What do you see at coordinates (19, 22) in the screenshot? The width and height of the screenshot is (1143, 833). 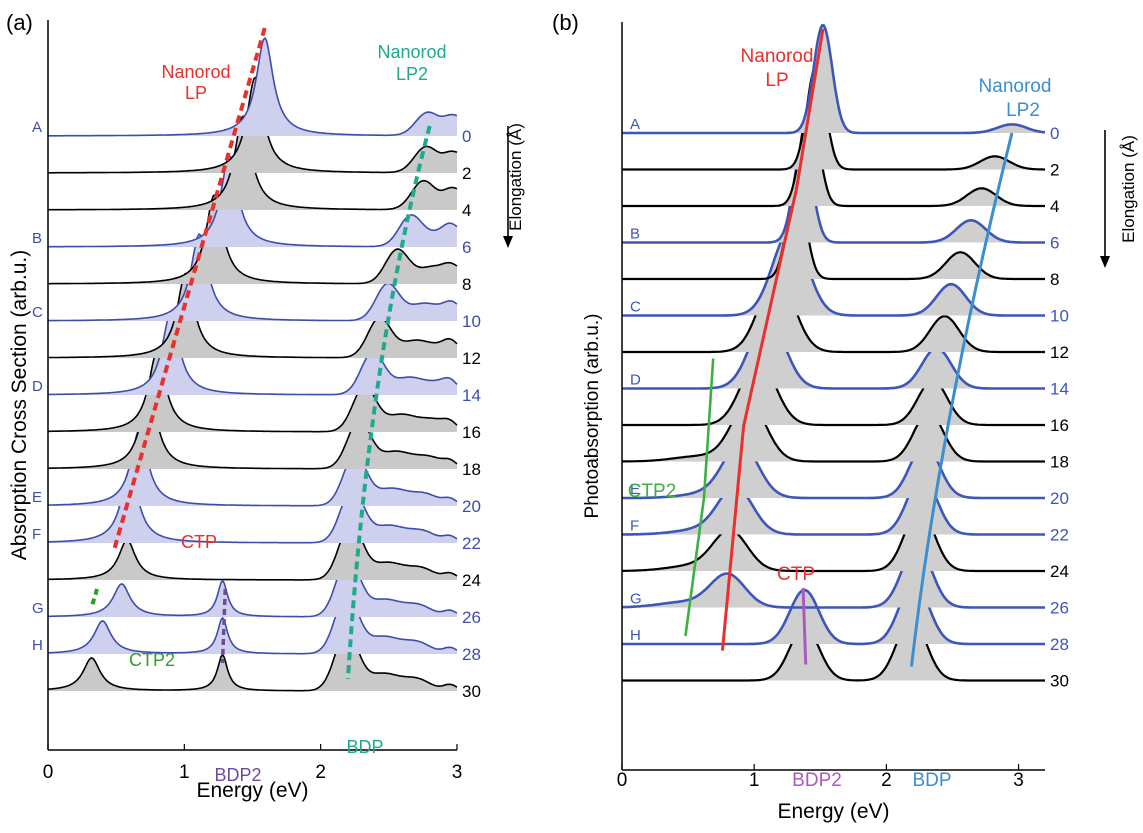 I see `panel-label: (a)` at bounding box center [19, 22].